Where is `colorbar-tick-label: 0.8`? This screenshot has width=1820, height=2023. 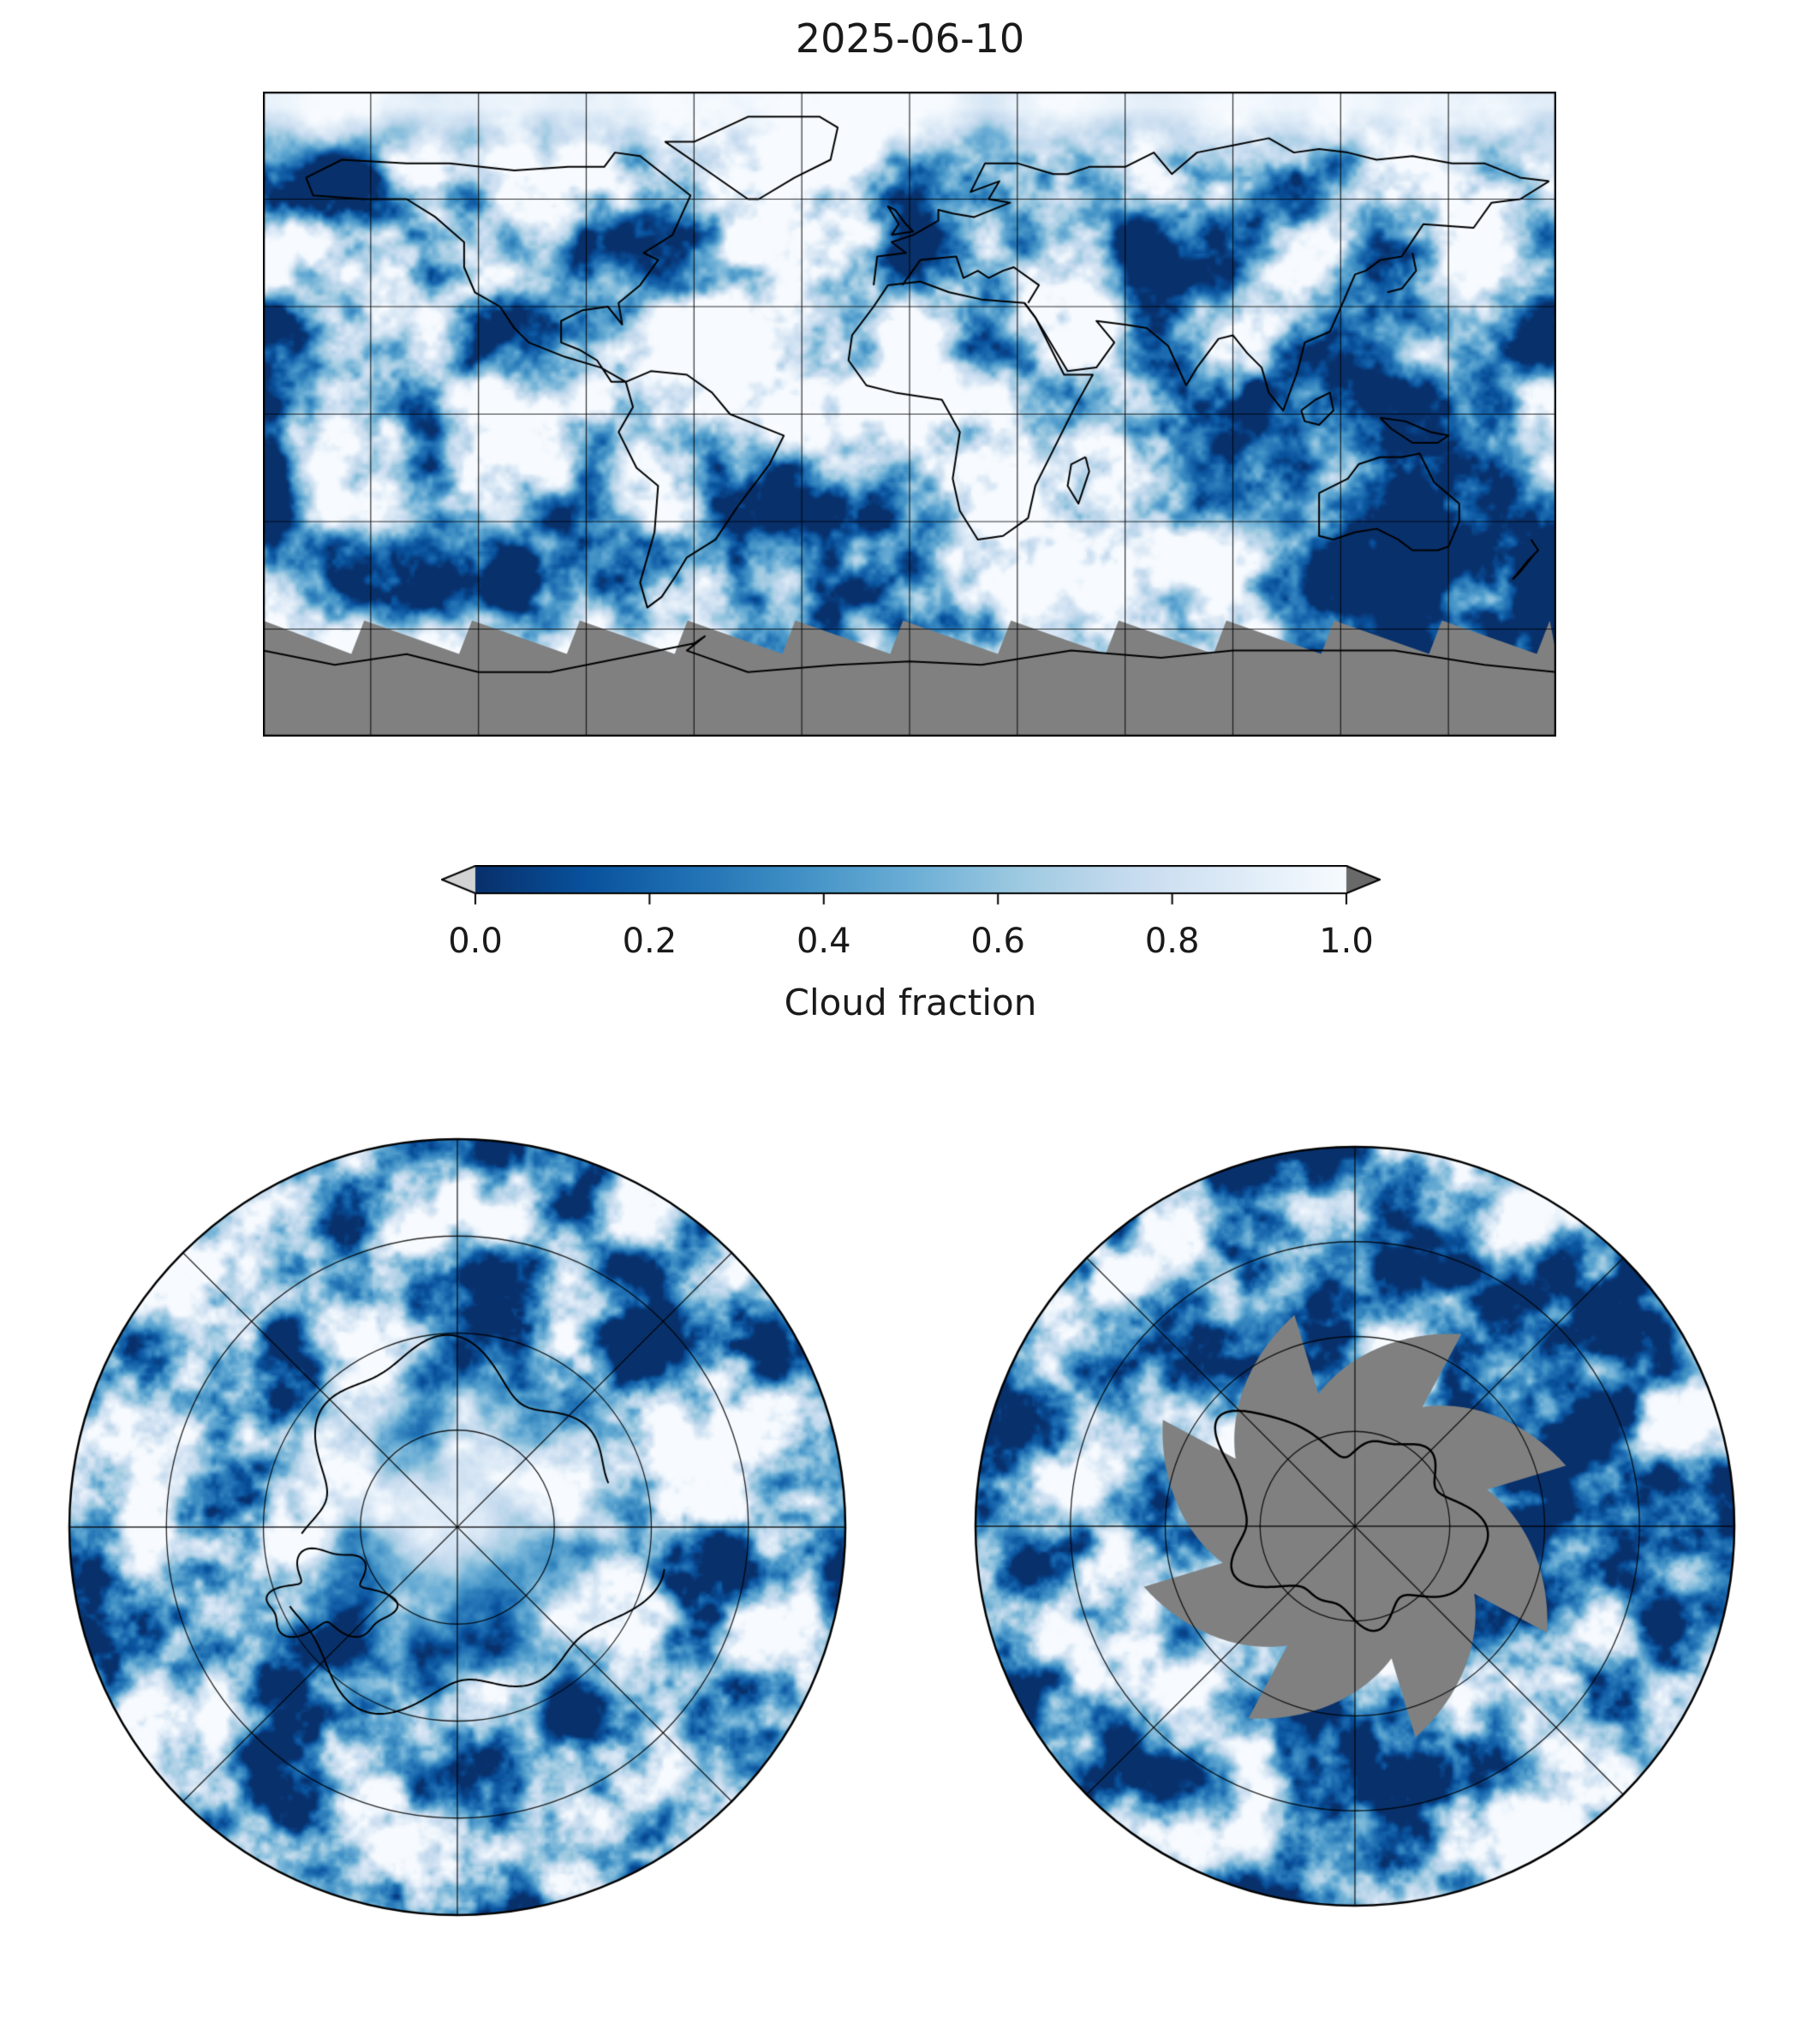 colorbar-tick-label: 0.8 is located at coordinates (1172, 941).